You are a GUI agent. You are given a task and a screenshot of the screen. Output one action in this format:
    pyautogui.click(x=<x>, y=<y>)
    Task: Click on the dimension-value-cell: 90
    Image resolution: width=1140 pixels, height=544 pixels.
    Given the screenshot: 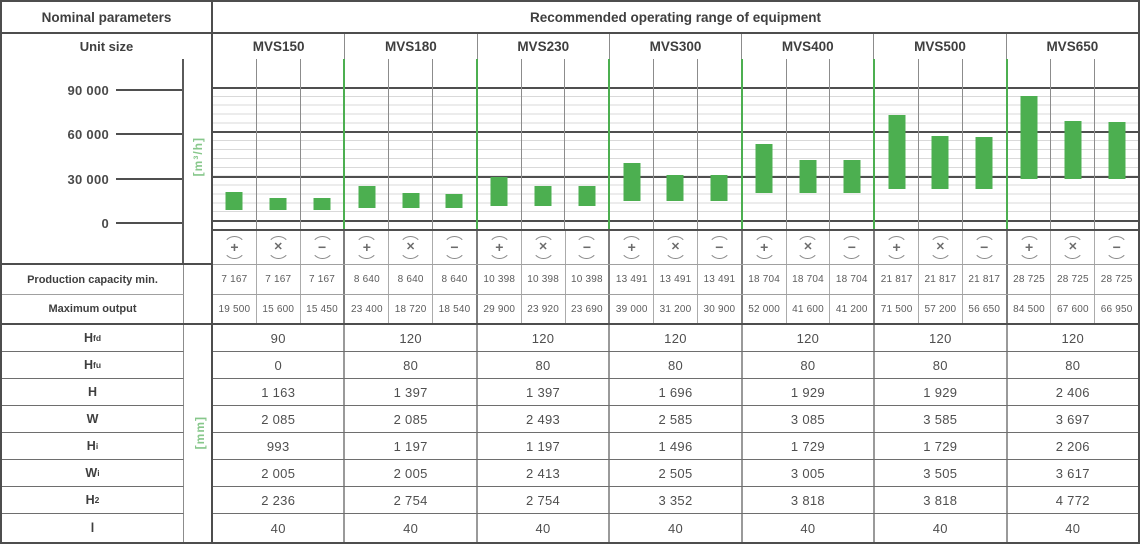 What is the action you would take?
    pyautogui.click(x=279, y=338)
    